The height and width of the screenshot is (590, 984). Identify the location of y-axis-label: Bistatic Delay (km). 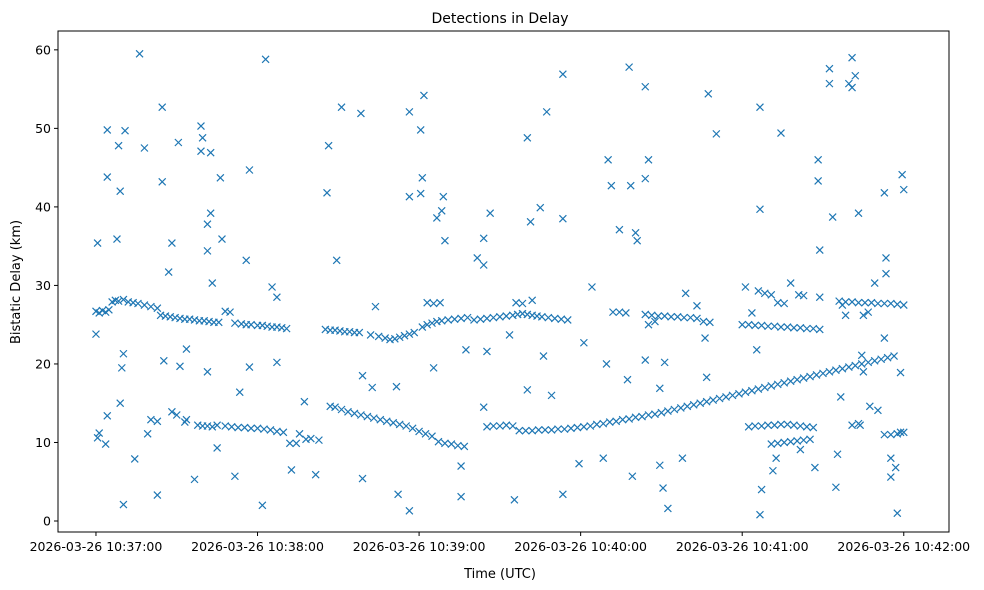
(16, 282).